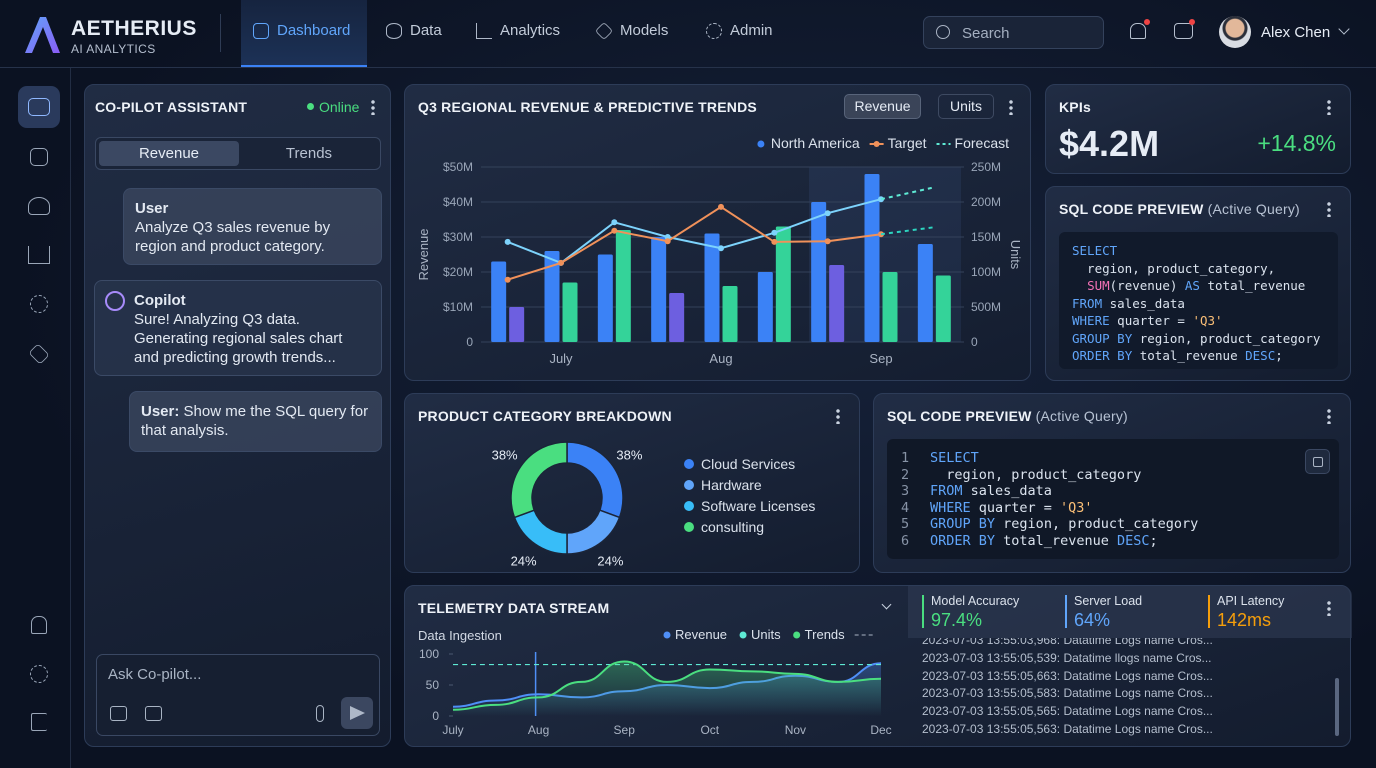 This screenshot has height=768, width=1376. I want to click on y-tick-label: $20M, so click(458, 272).